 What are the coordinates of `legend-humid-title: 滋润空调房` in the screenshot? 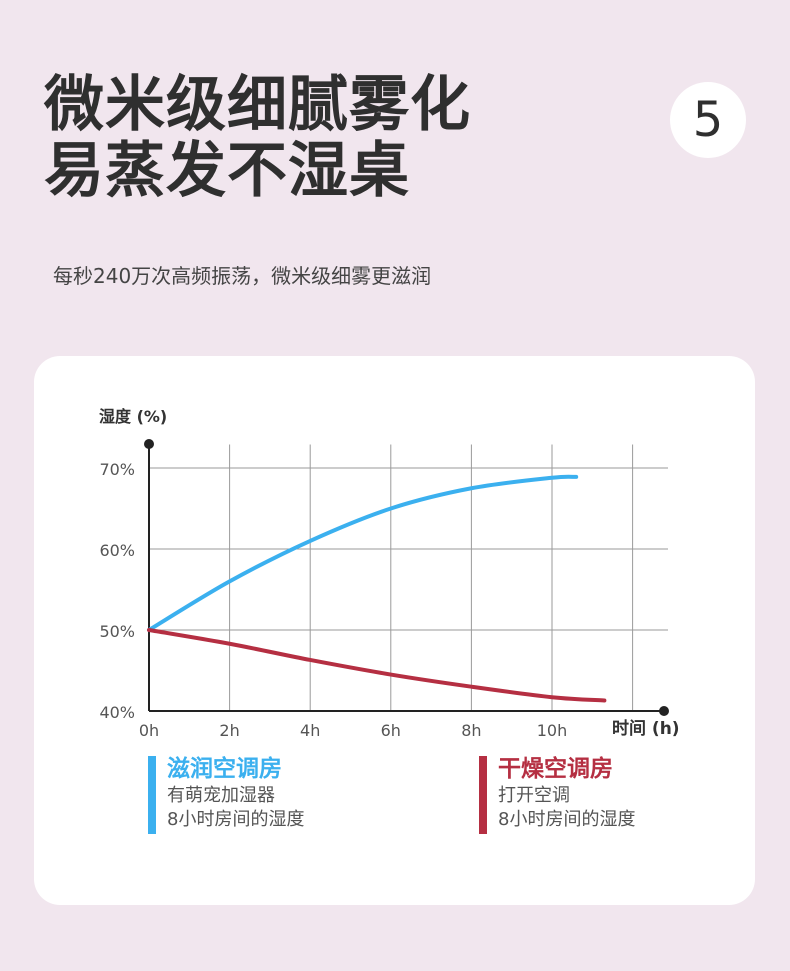 It's located at (224, 769).